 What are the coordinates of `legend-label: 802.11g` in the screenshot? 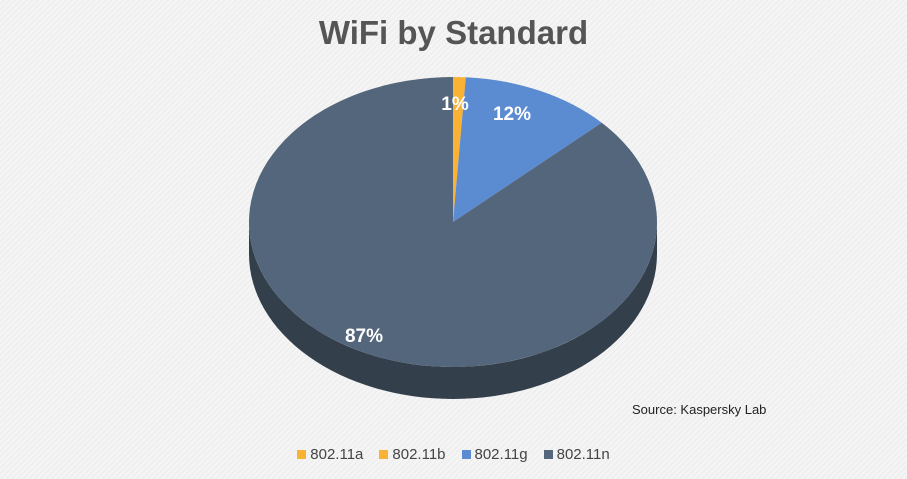 It's located at (501, 454).